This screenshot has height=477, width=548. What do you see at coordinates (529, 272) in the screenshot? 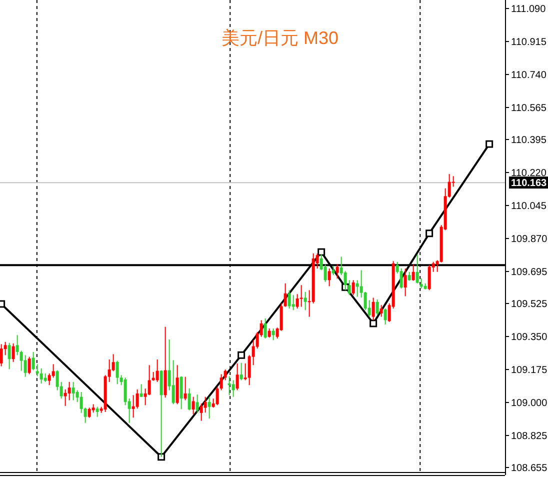
I see `y-tick-label: 109.695` at bounding box center [529, 272].